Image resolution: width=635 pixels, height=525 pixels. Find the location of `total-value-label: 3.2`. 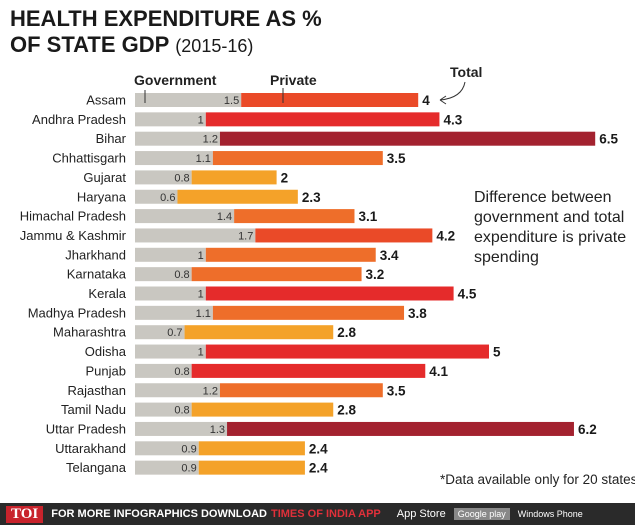

total-value-label: 3.2 is located at coordinates (375, 274).